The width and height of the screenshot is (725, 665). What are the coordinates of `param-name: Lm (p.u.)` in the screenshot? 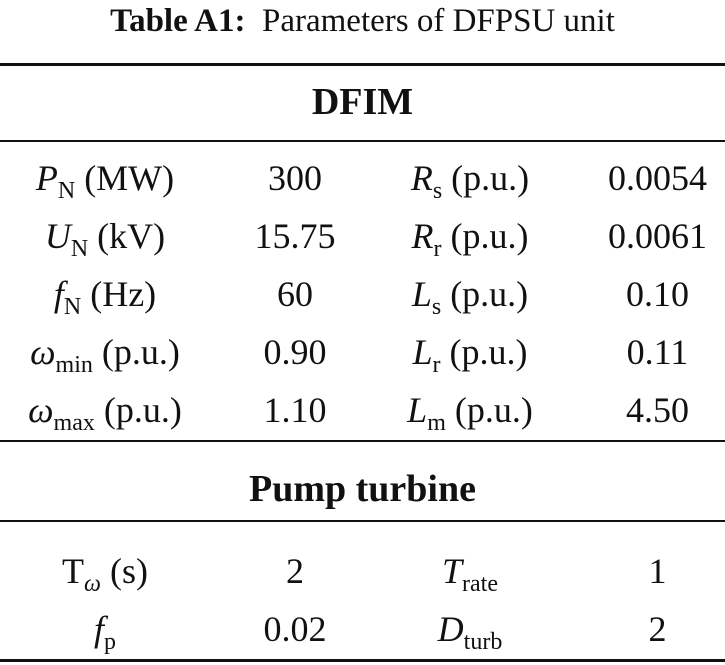 It's located at (470, 413).